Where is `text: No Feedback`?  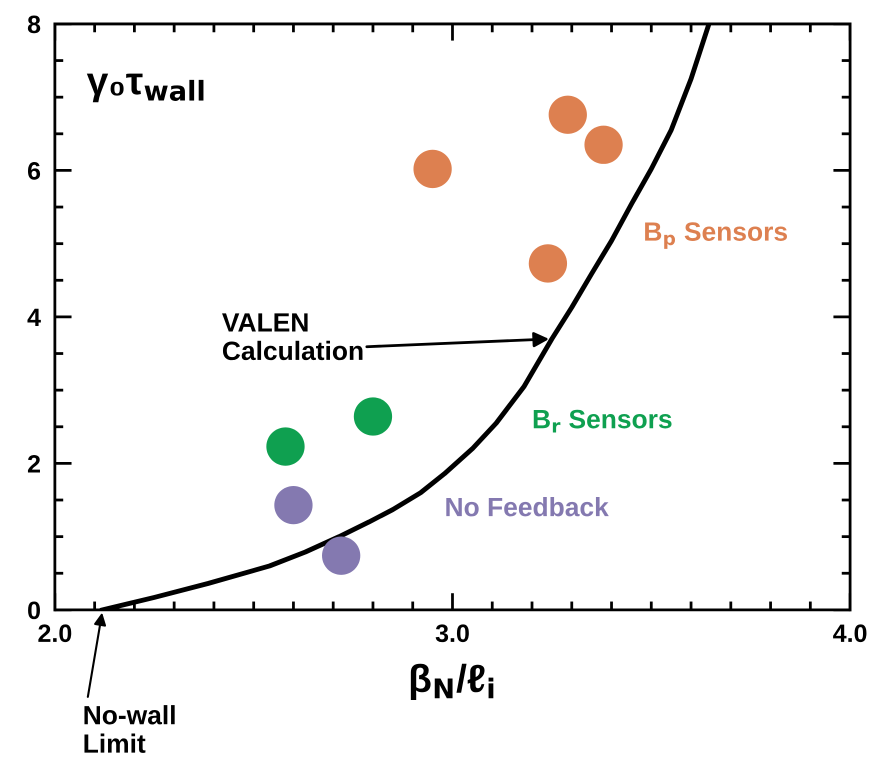
text: No Feedback is located at coordinates (527, 506).